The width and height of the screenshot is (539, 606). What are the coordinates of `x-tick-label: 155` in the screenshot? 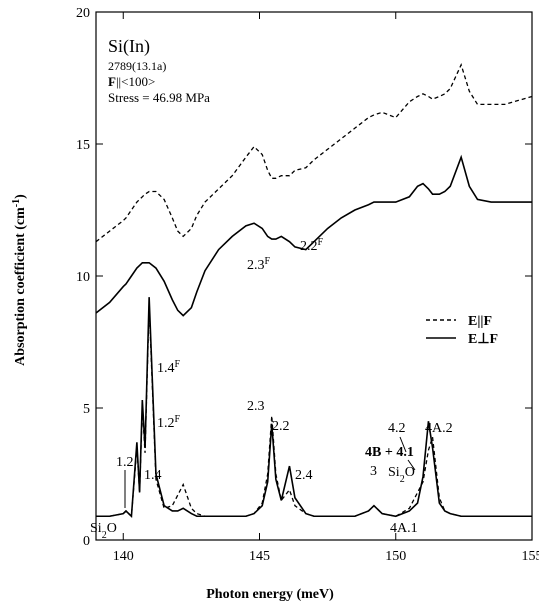 It's located at (530, 556).